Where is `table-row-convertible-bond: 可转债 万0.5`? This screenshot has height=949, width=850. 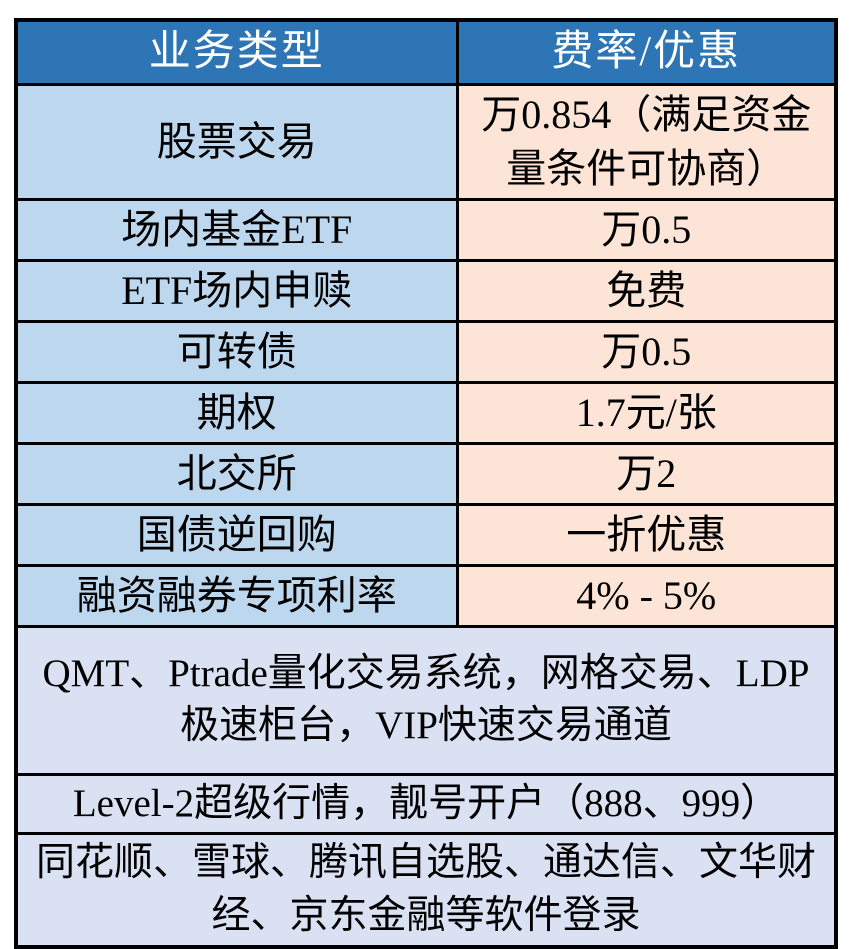
table-row-convertible-bond: 可转债 万0.5 is located at coordinates (426, 351).